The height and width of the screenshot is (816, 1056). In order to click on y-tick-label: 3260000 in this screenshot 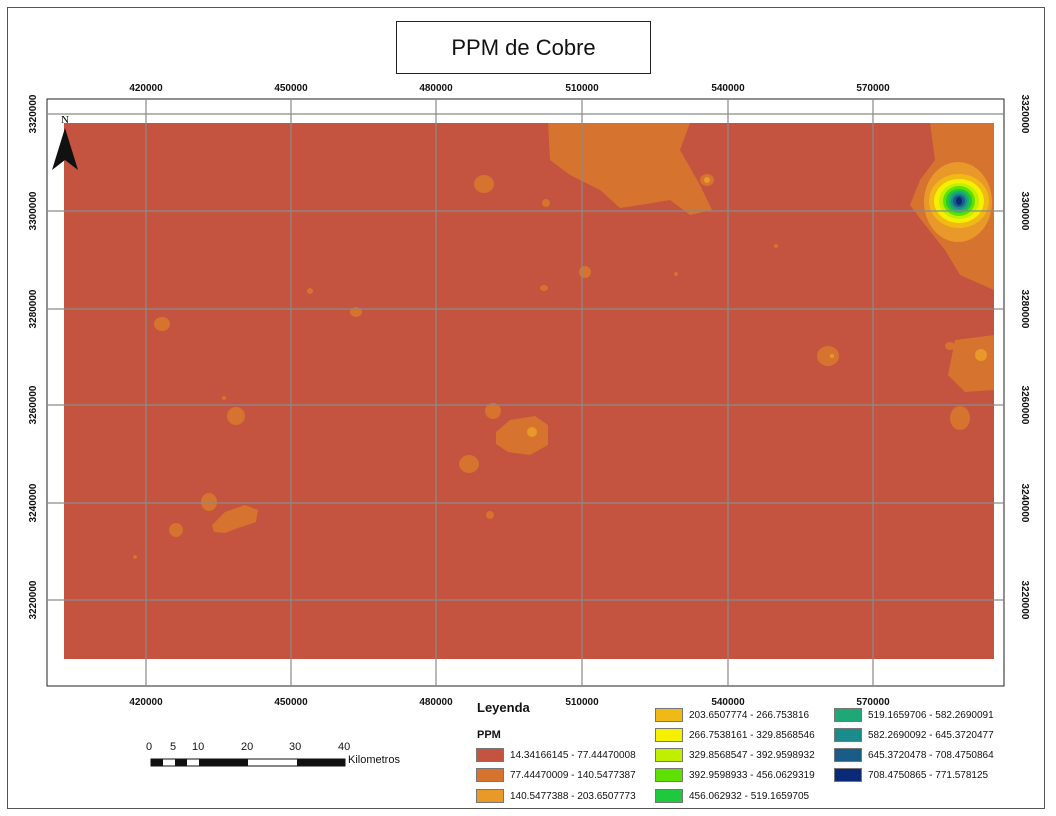, I will do `click(1024, 405)`.